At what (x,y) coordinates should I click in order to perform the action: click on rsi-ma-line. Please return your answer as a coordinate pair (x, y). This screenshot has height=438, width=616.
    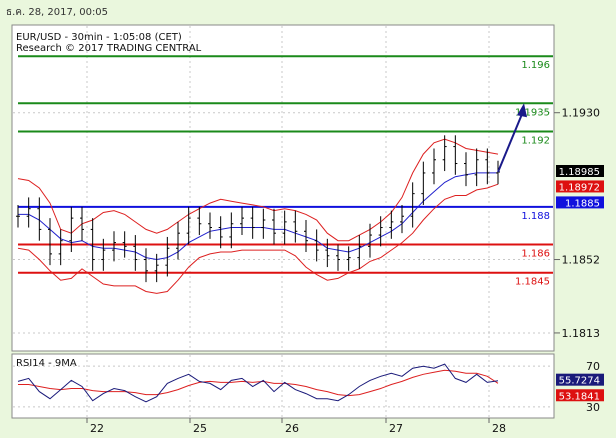
    Looking at the image, I should click on (258, 383).